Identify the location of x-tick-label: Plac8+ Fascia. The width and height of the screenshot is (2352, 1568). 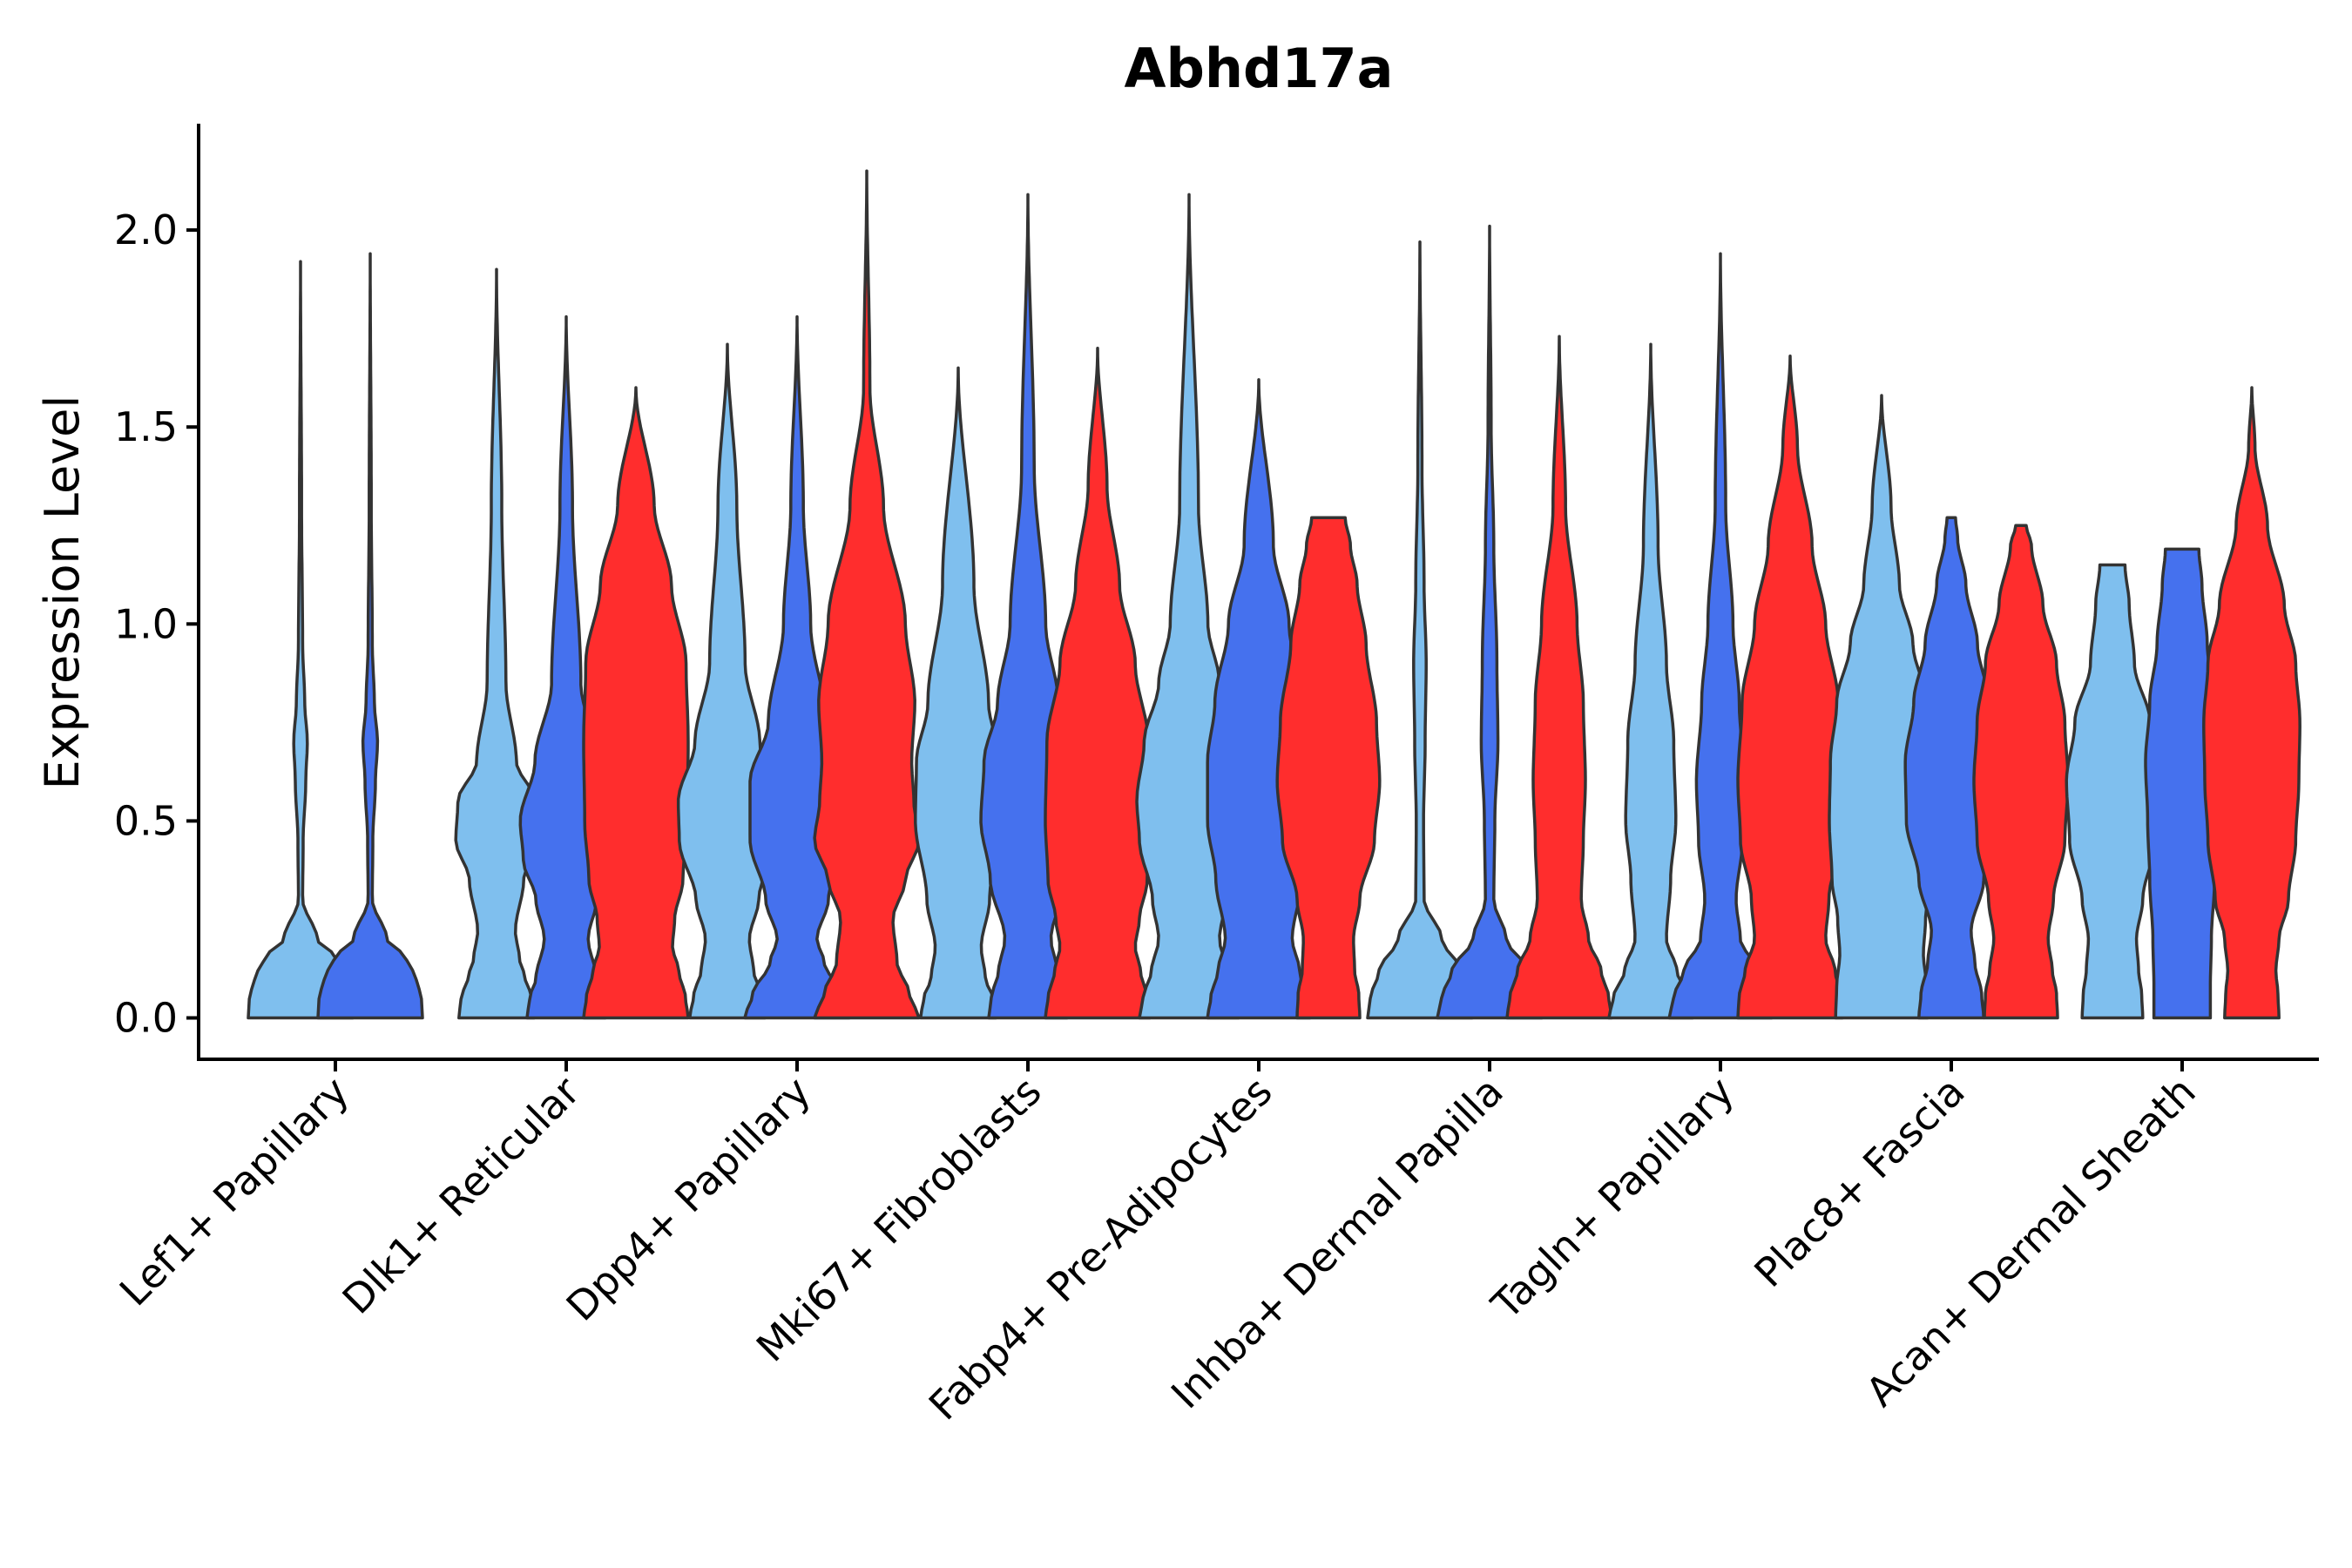
(1859, 1182).